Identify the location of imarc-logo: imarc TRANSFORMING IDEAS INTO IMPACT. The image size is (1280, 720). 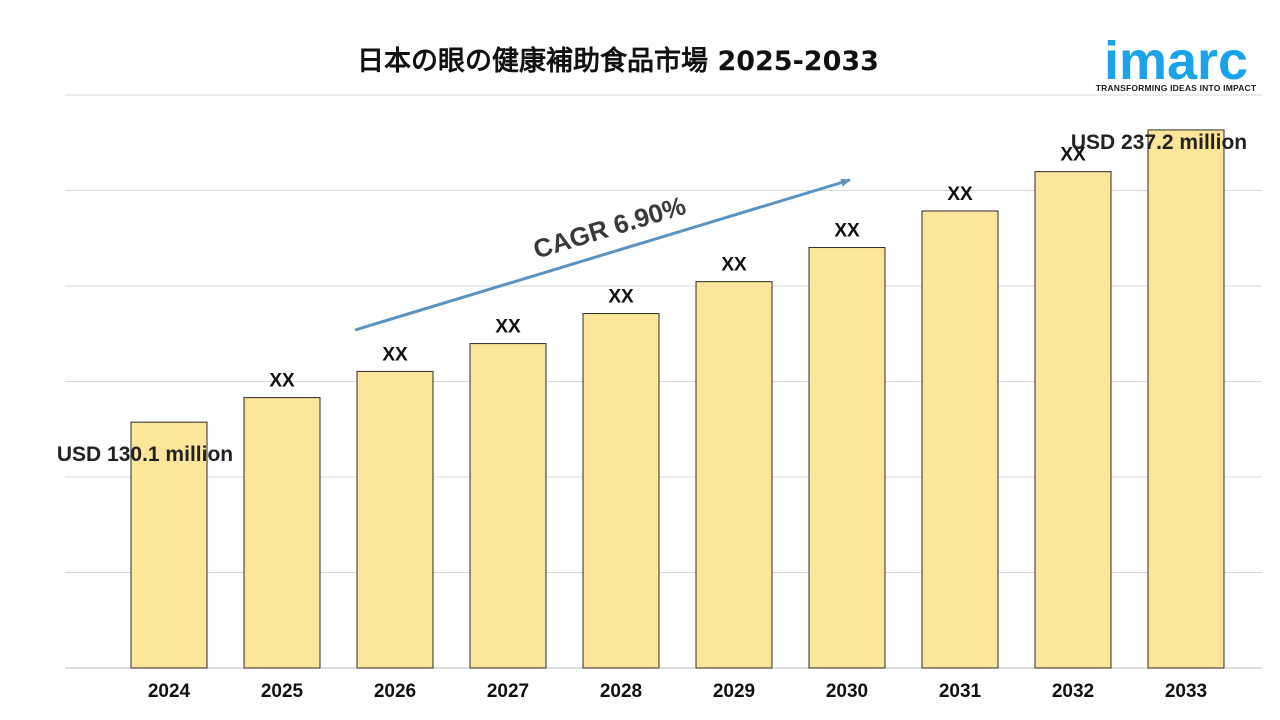
(1176, 62).